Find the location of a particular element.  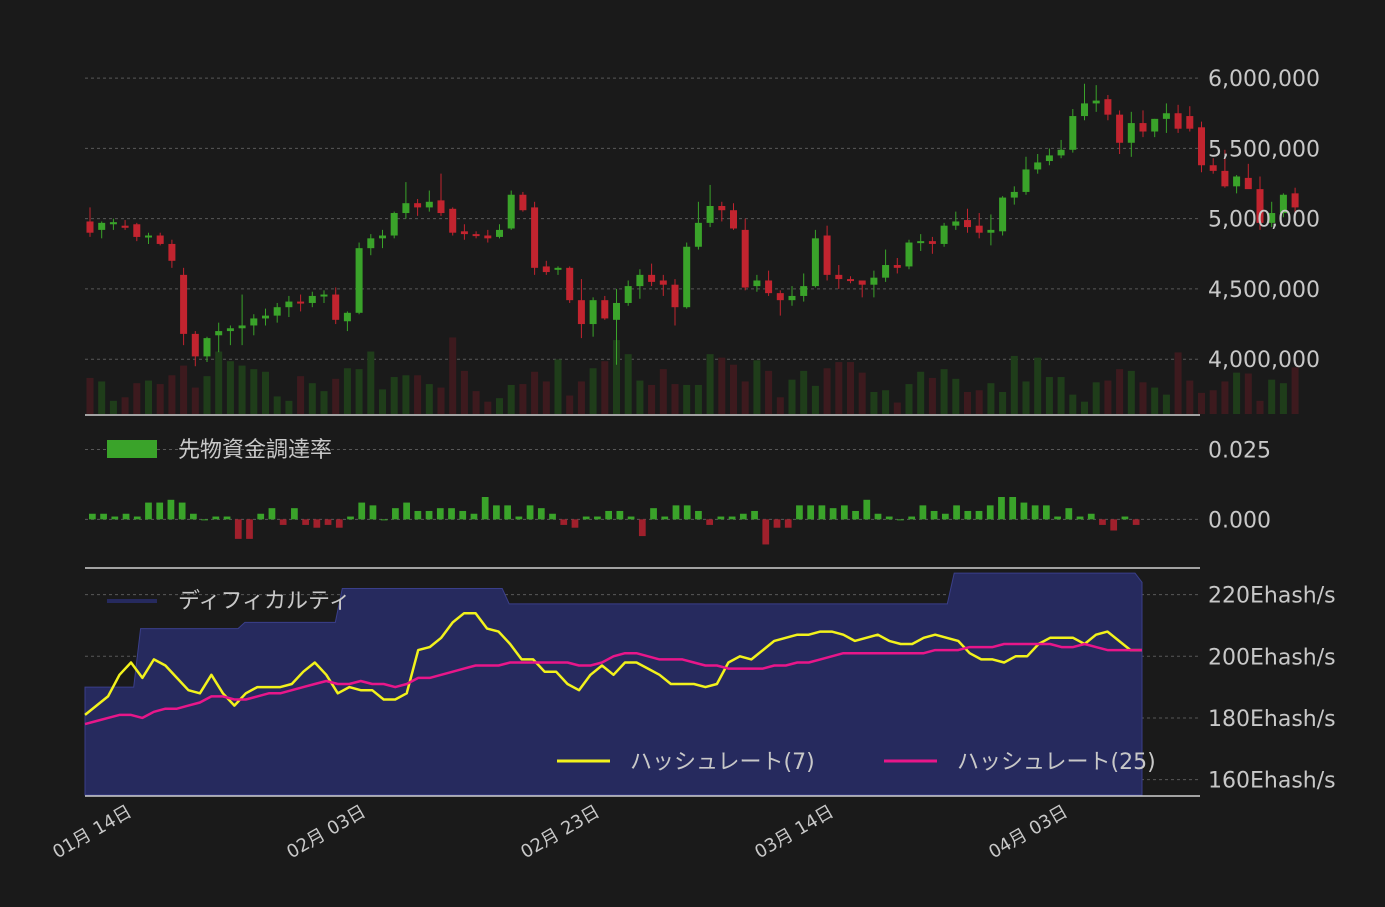

volume-bars is located at coordinates (692, 375).